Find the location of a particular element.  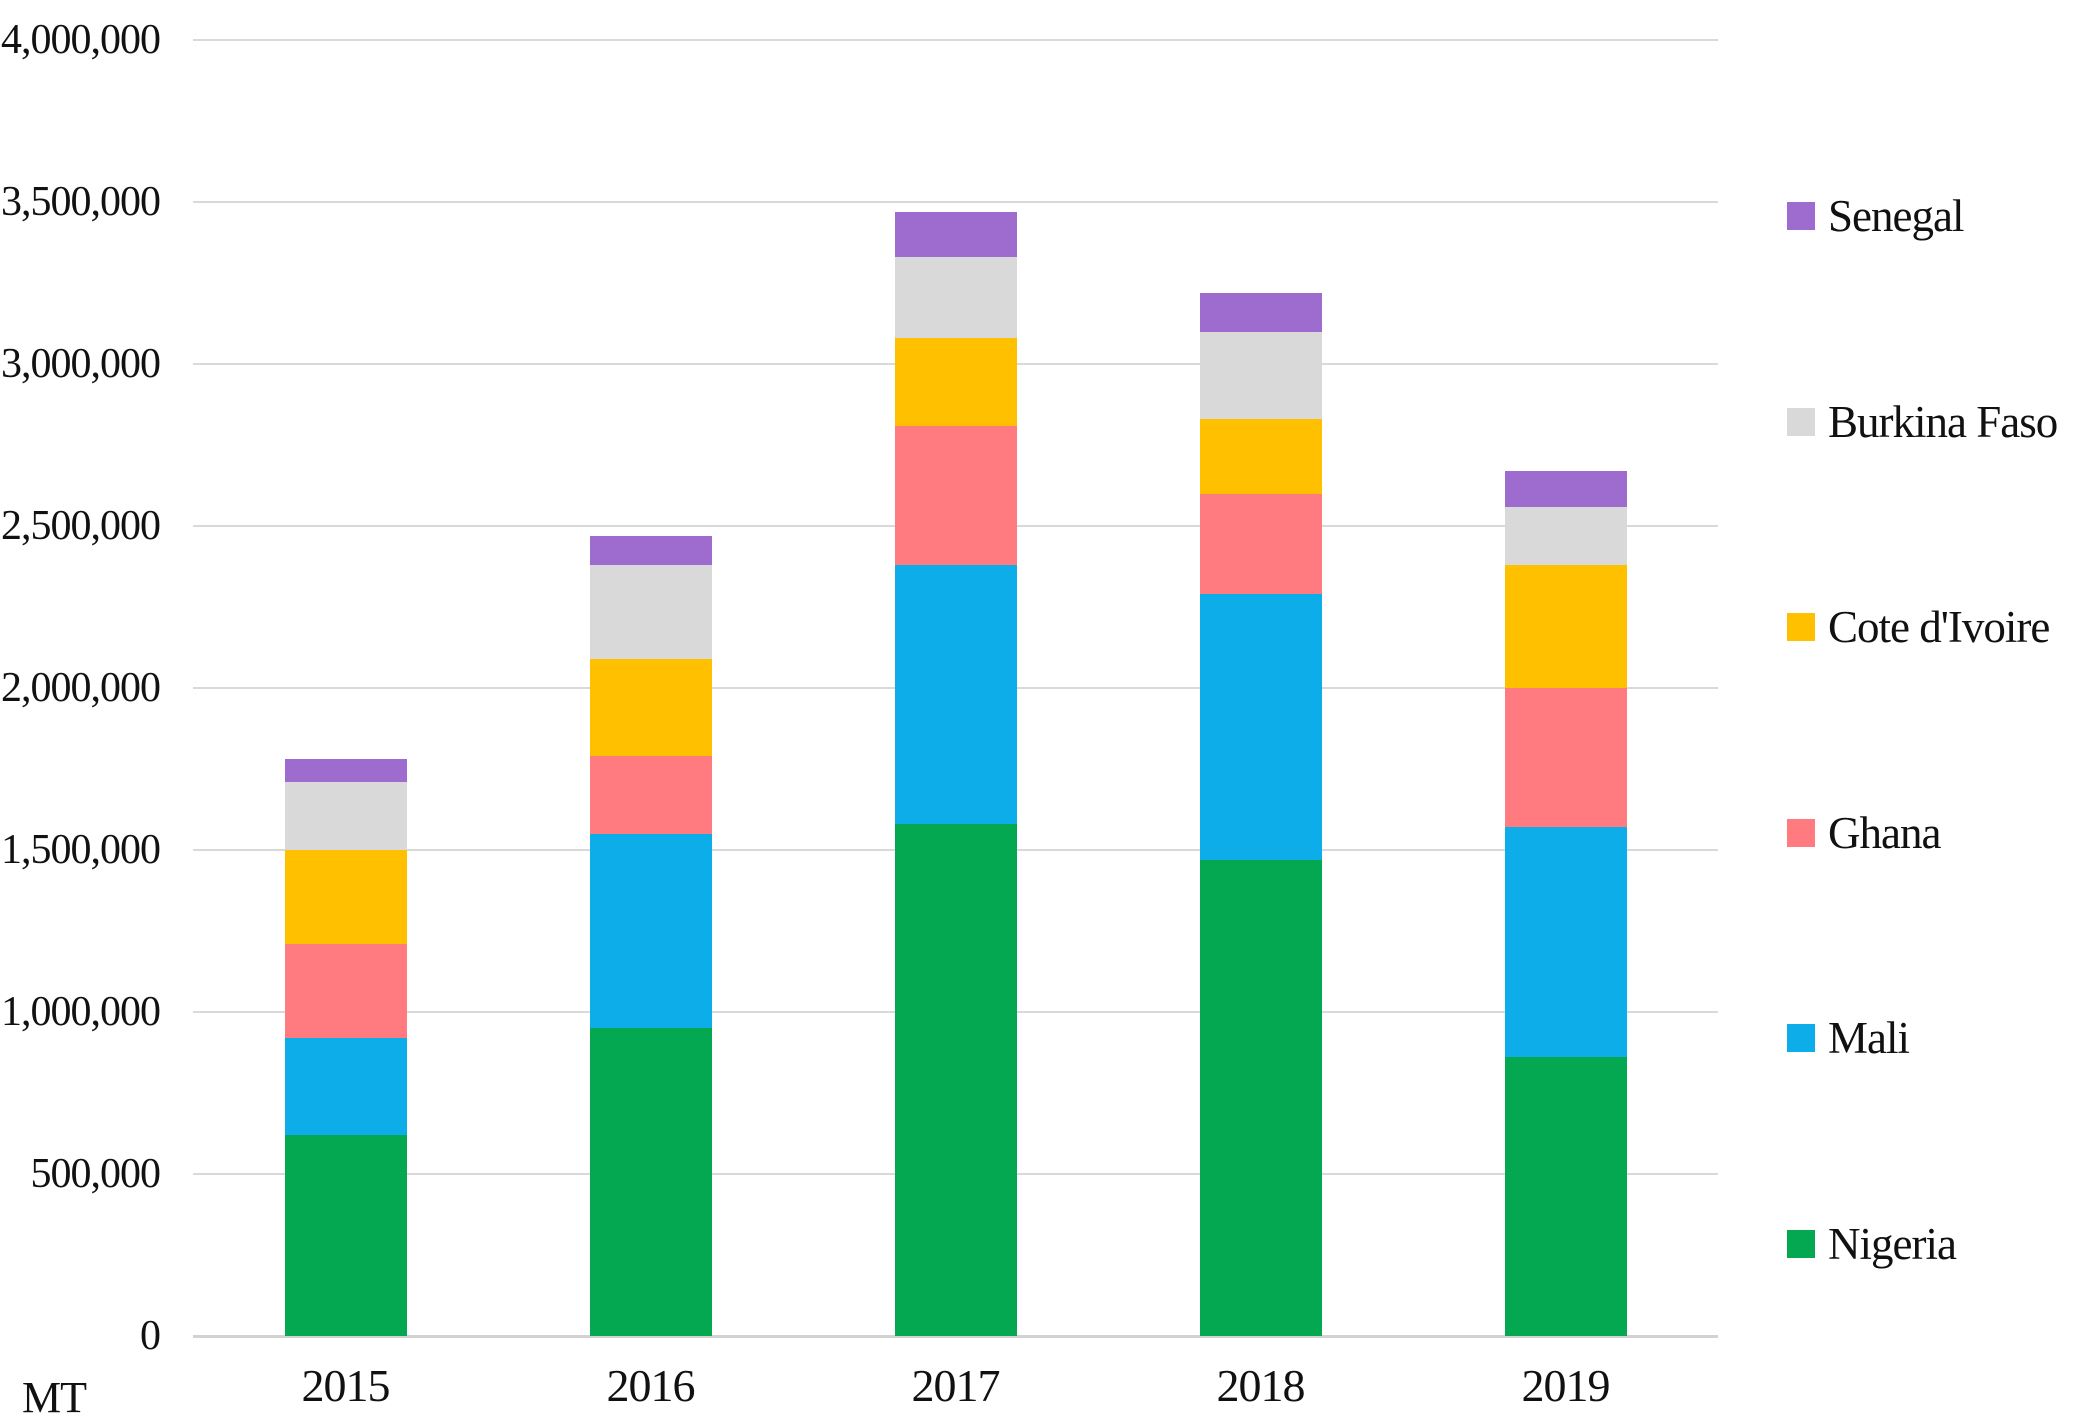

bar-segment-2015-cote-d-ivoire is located at coordinates (345, 897).